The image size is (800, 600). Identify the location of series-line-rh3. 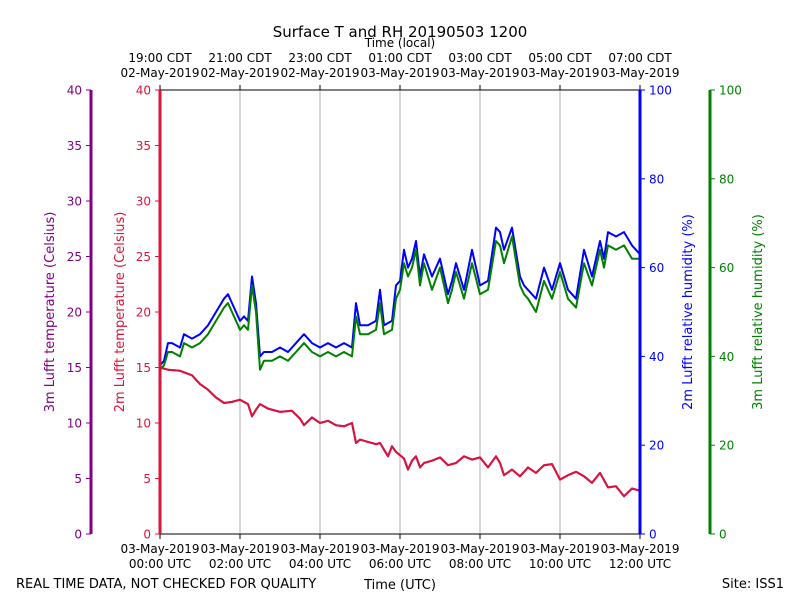
(399, 303).